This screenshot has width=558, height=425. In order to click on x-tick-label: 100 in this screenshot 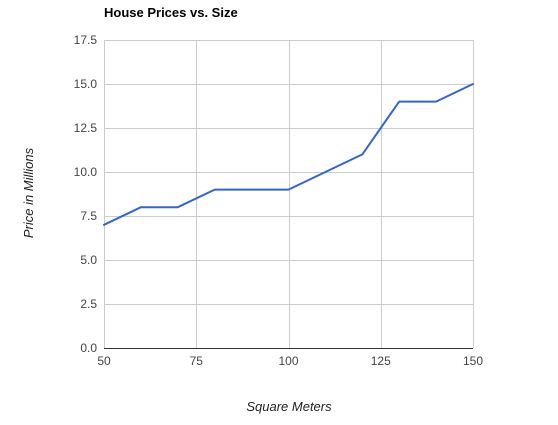, I will do `click(288, 361)`.